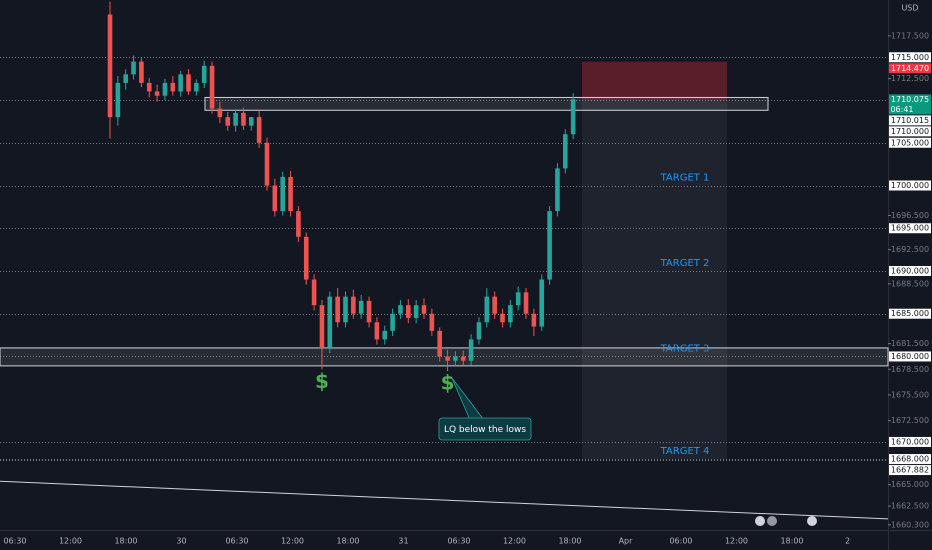  Describe the element at coordinates (910, 484) in the screenshot. I see `y-tick-label: 1665.000` at that location.